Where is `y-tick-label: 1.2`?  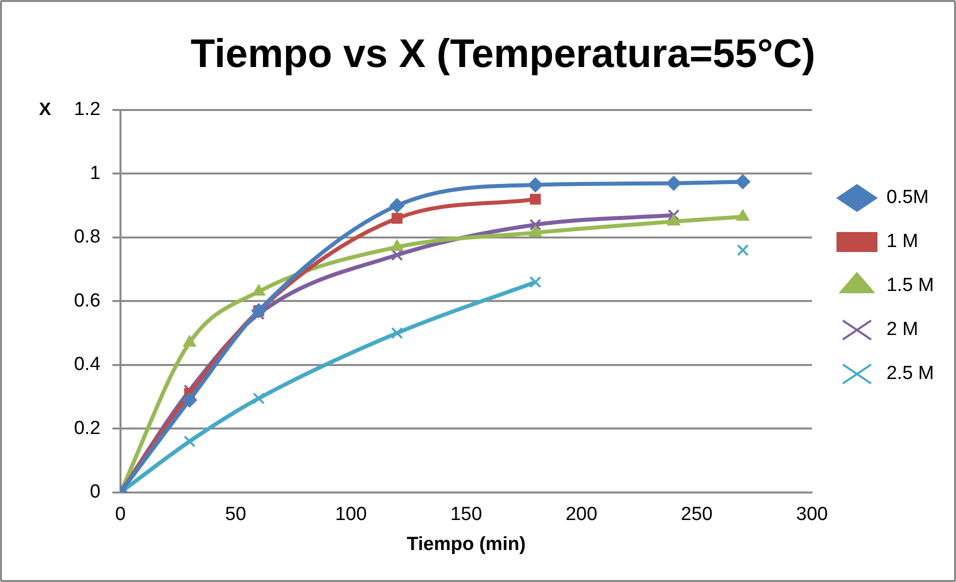 y-tick-label: 1.2 is located at coordinates (87, 109).